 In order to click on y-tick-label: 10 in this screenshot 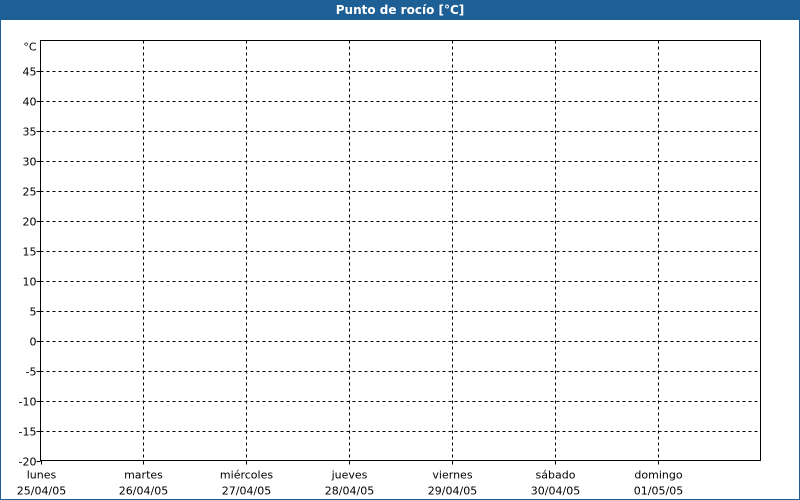, I will do `click(30, 282)`.